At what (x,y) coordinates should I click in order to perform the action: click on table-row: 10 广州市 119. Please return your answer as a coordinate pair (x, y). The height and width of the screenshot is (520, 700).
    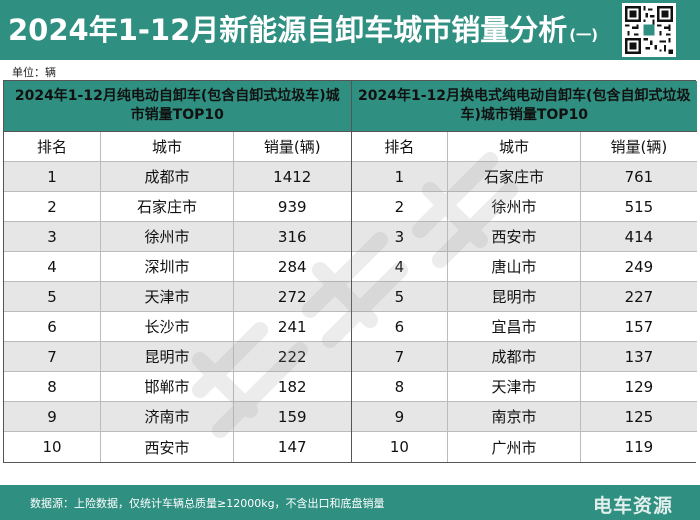
    Looking at the image, I should click on (524, 447).